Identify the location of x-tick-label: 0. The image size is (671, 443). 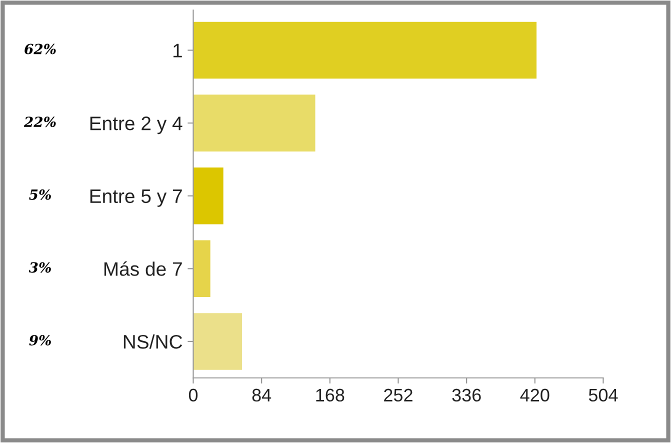
(193, 395).